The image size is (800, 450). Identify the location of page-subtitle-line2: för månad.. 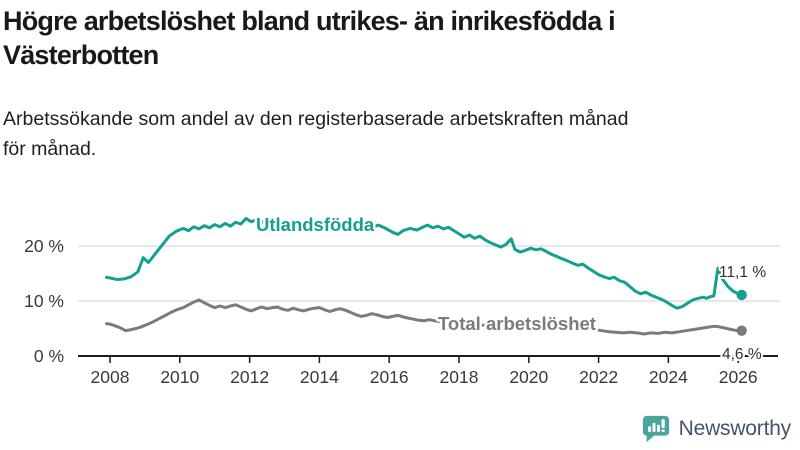
(50, 149).